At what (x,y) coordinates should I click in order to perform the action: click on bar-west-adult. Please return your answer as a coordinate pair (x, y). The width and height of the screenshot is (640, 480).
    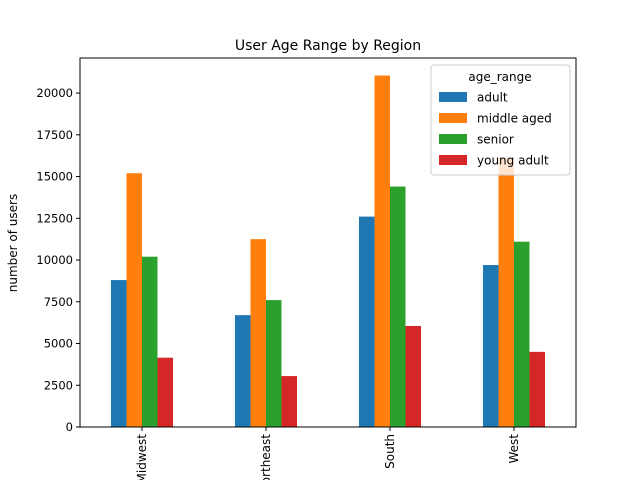
    Looking at the image, I should click on (491, 346).